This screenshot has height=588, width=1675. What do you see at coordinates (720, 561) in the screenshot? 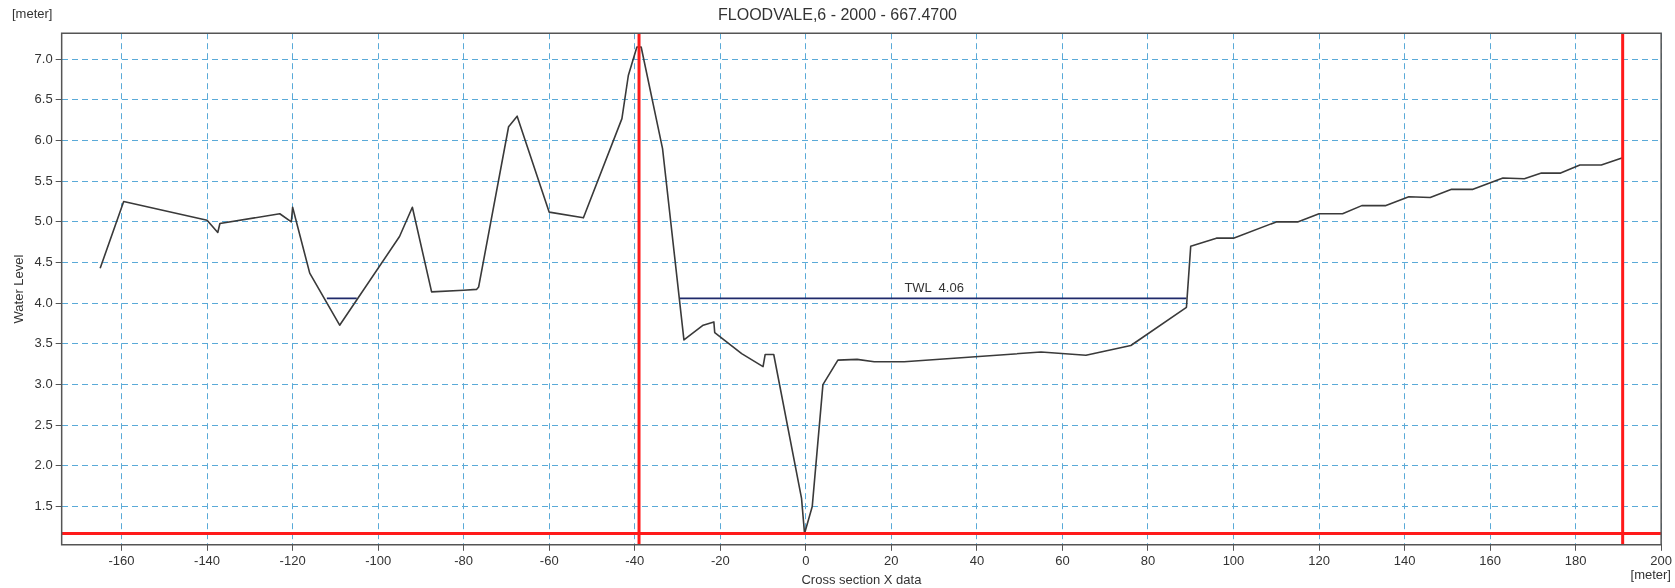
I see `x-tick-label: -20` at bounding box center [720, 561].